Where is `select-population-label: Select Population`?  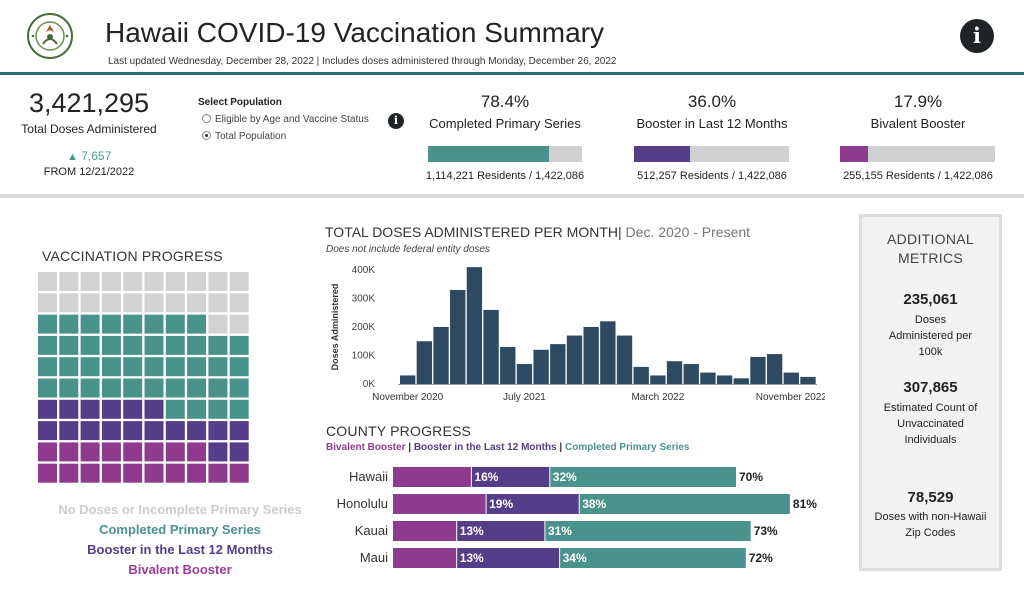 select-population-label: Select Population is located at coordinates (240, 102).